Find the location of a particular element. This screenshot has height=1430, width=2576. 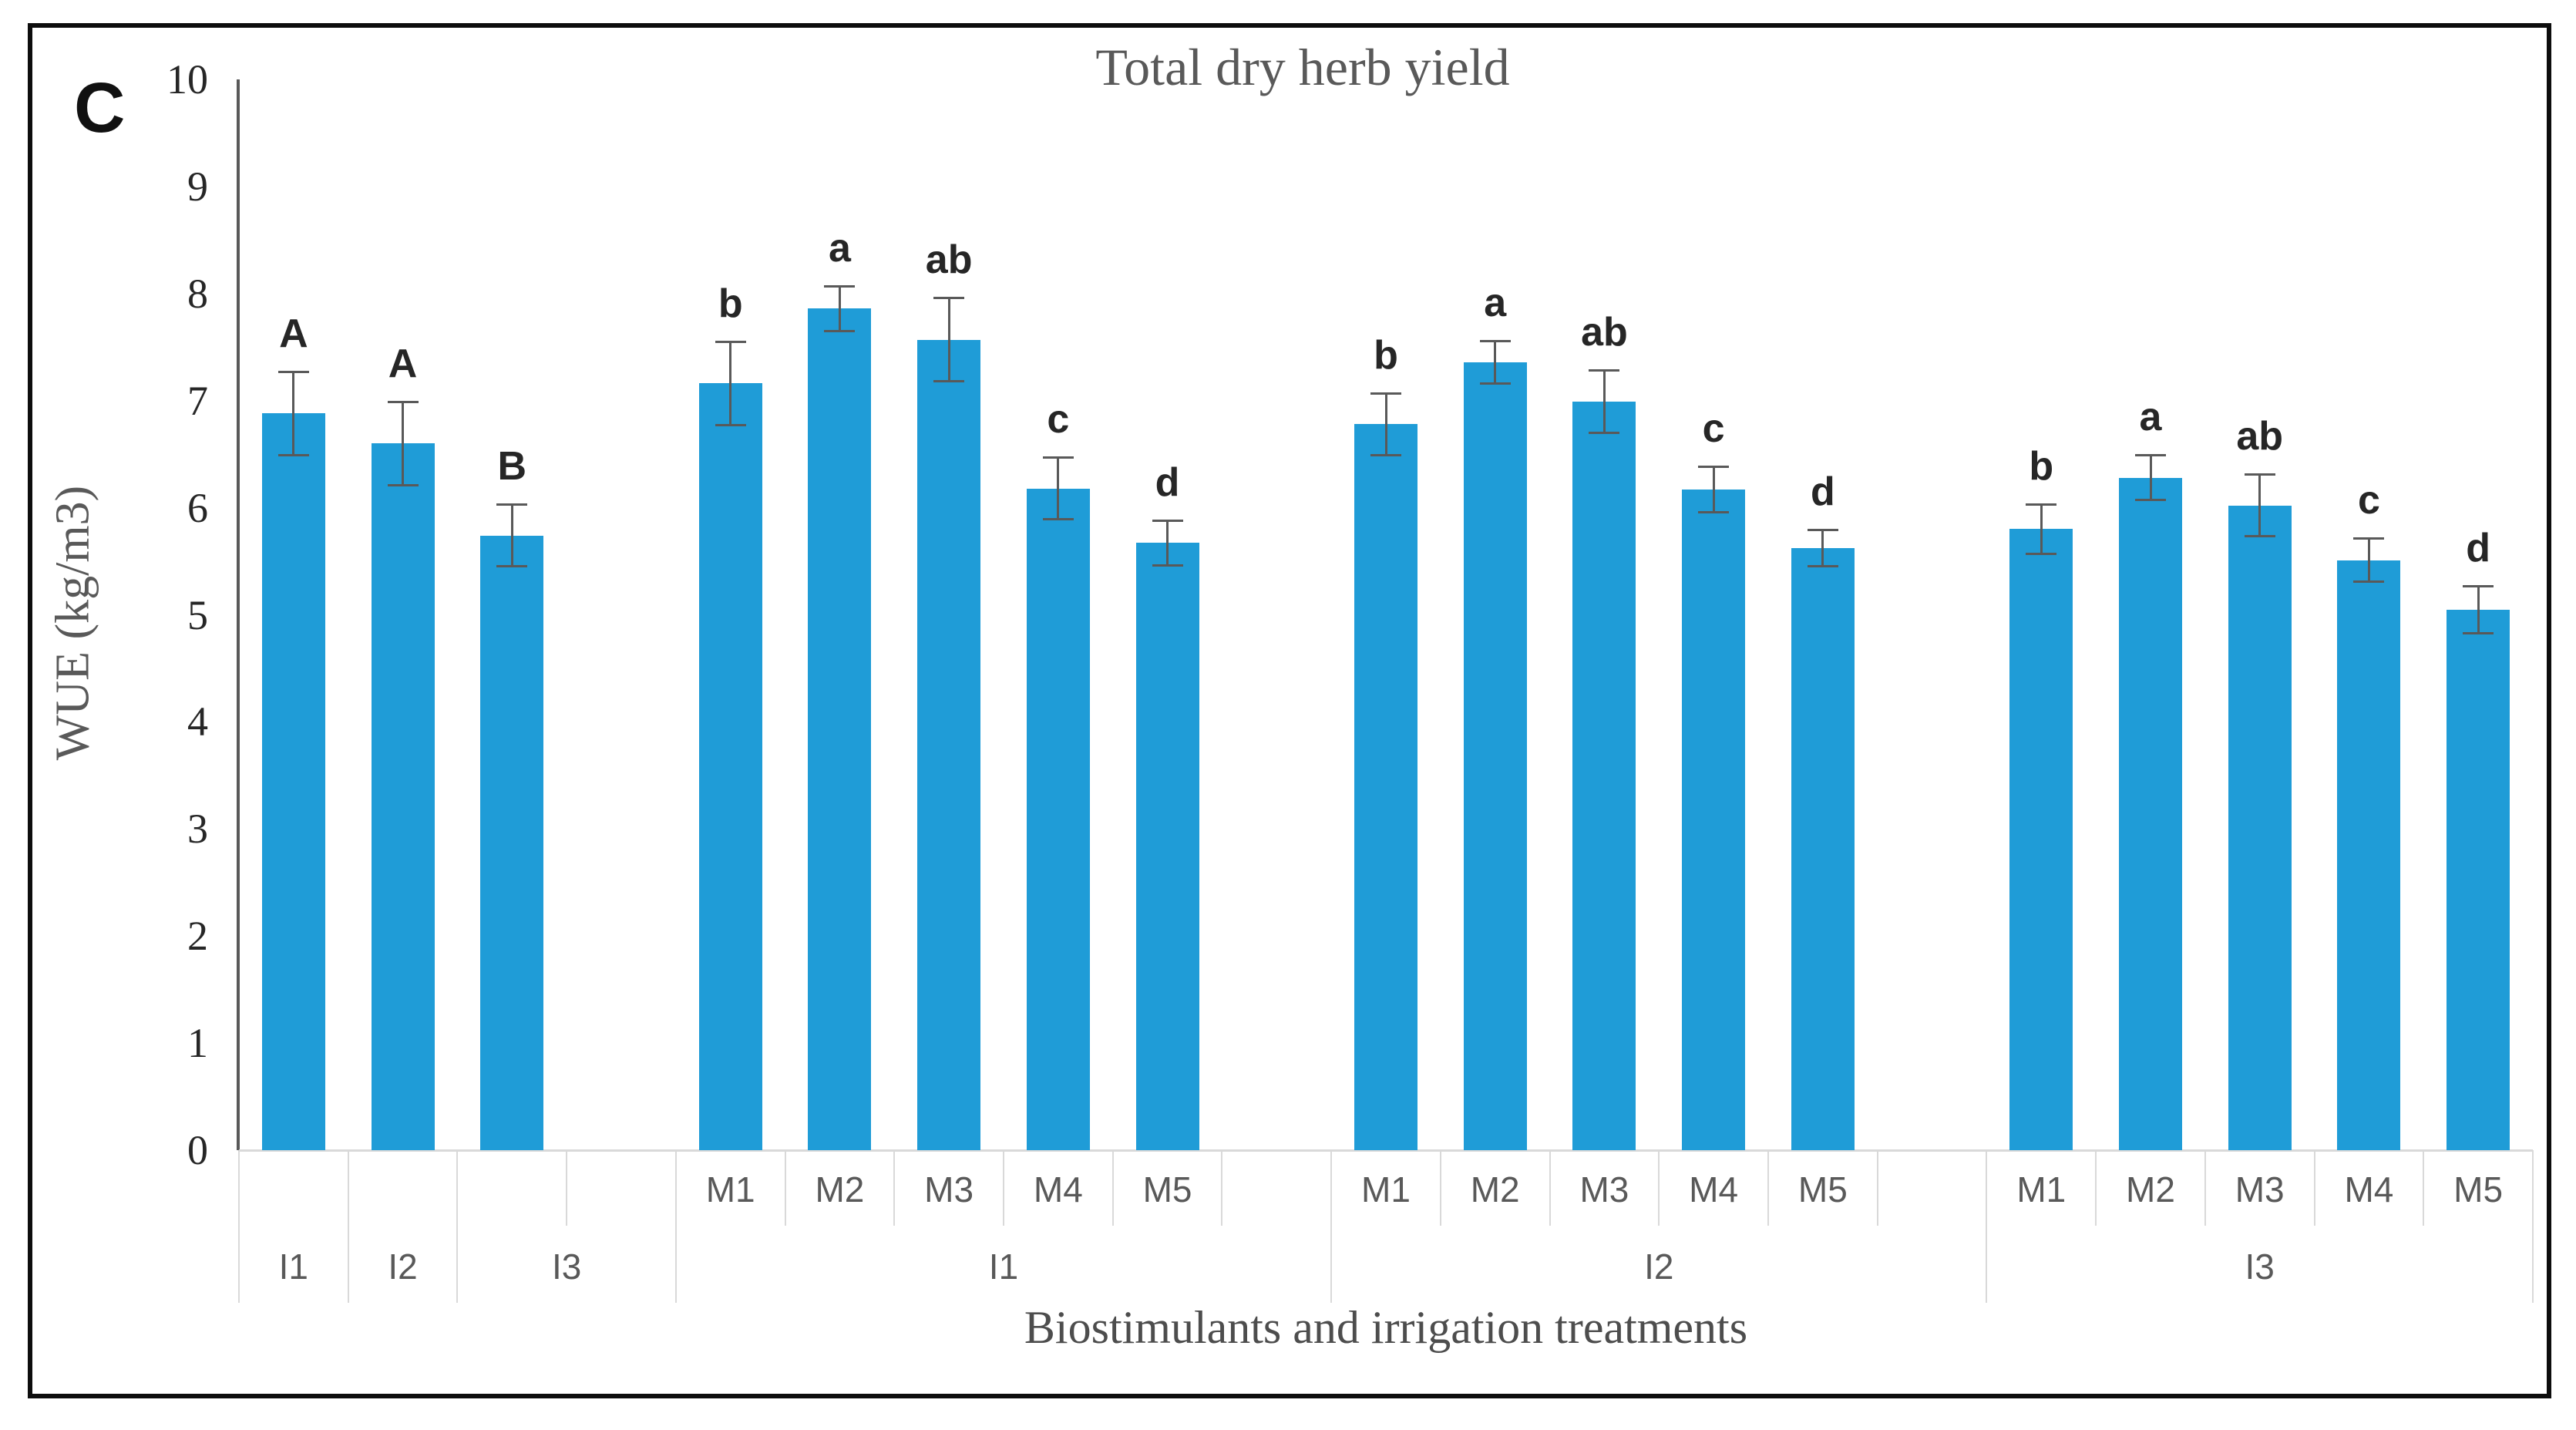

panel-label: C is located at coordinates (100, 108).